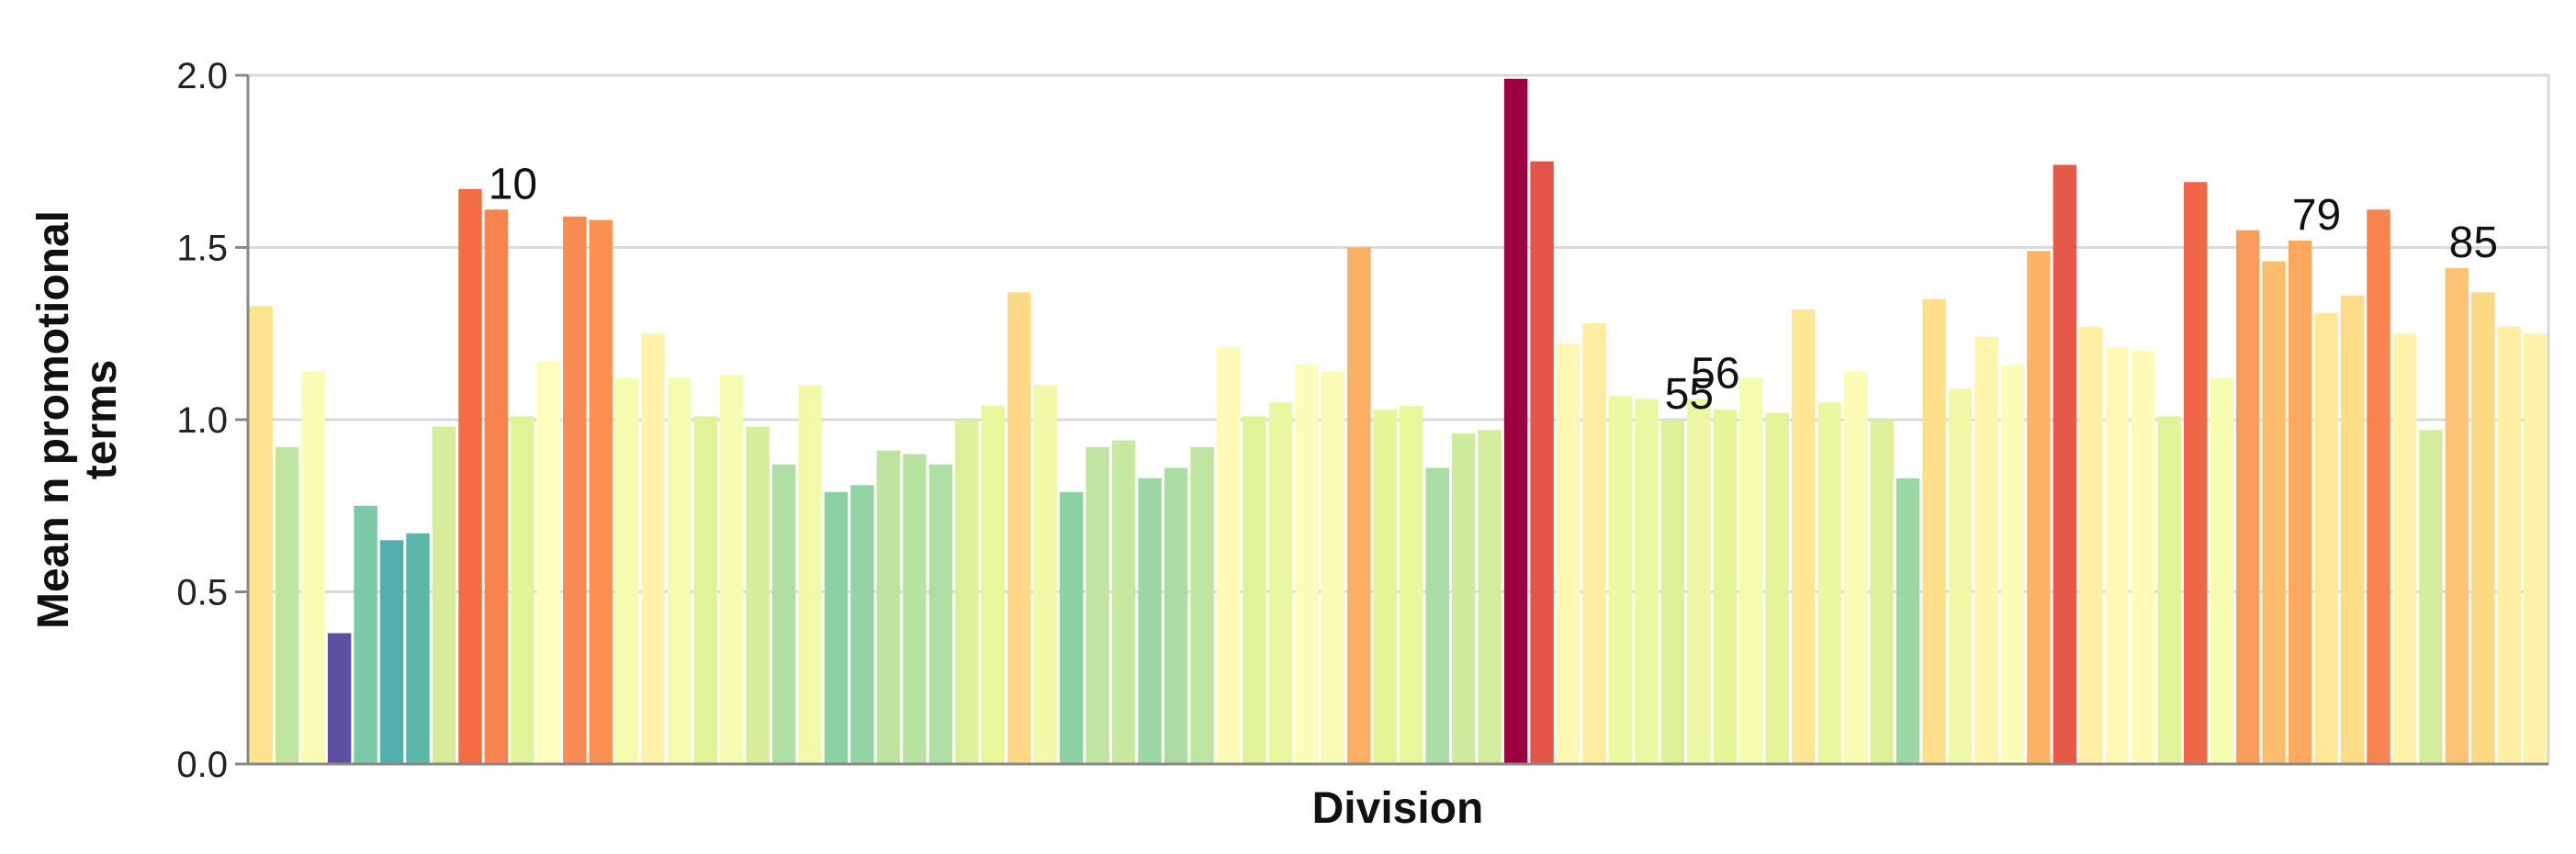 The image size is (2576, 854). I want to click on bar-annotation-label: 79, so click(2316, 216).